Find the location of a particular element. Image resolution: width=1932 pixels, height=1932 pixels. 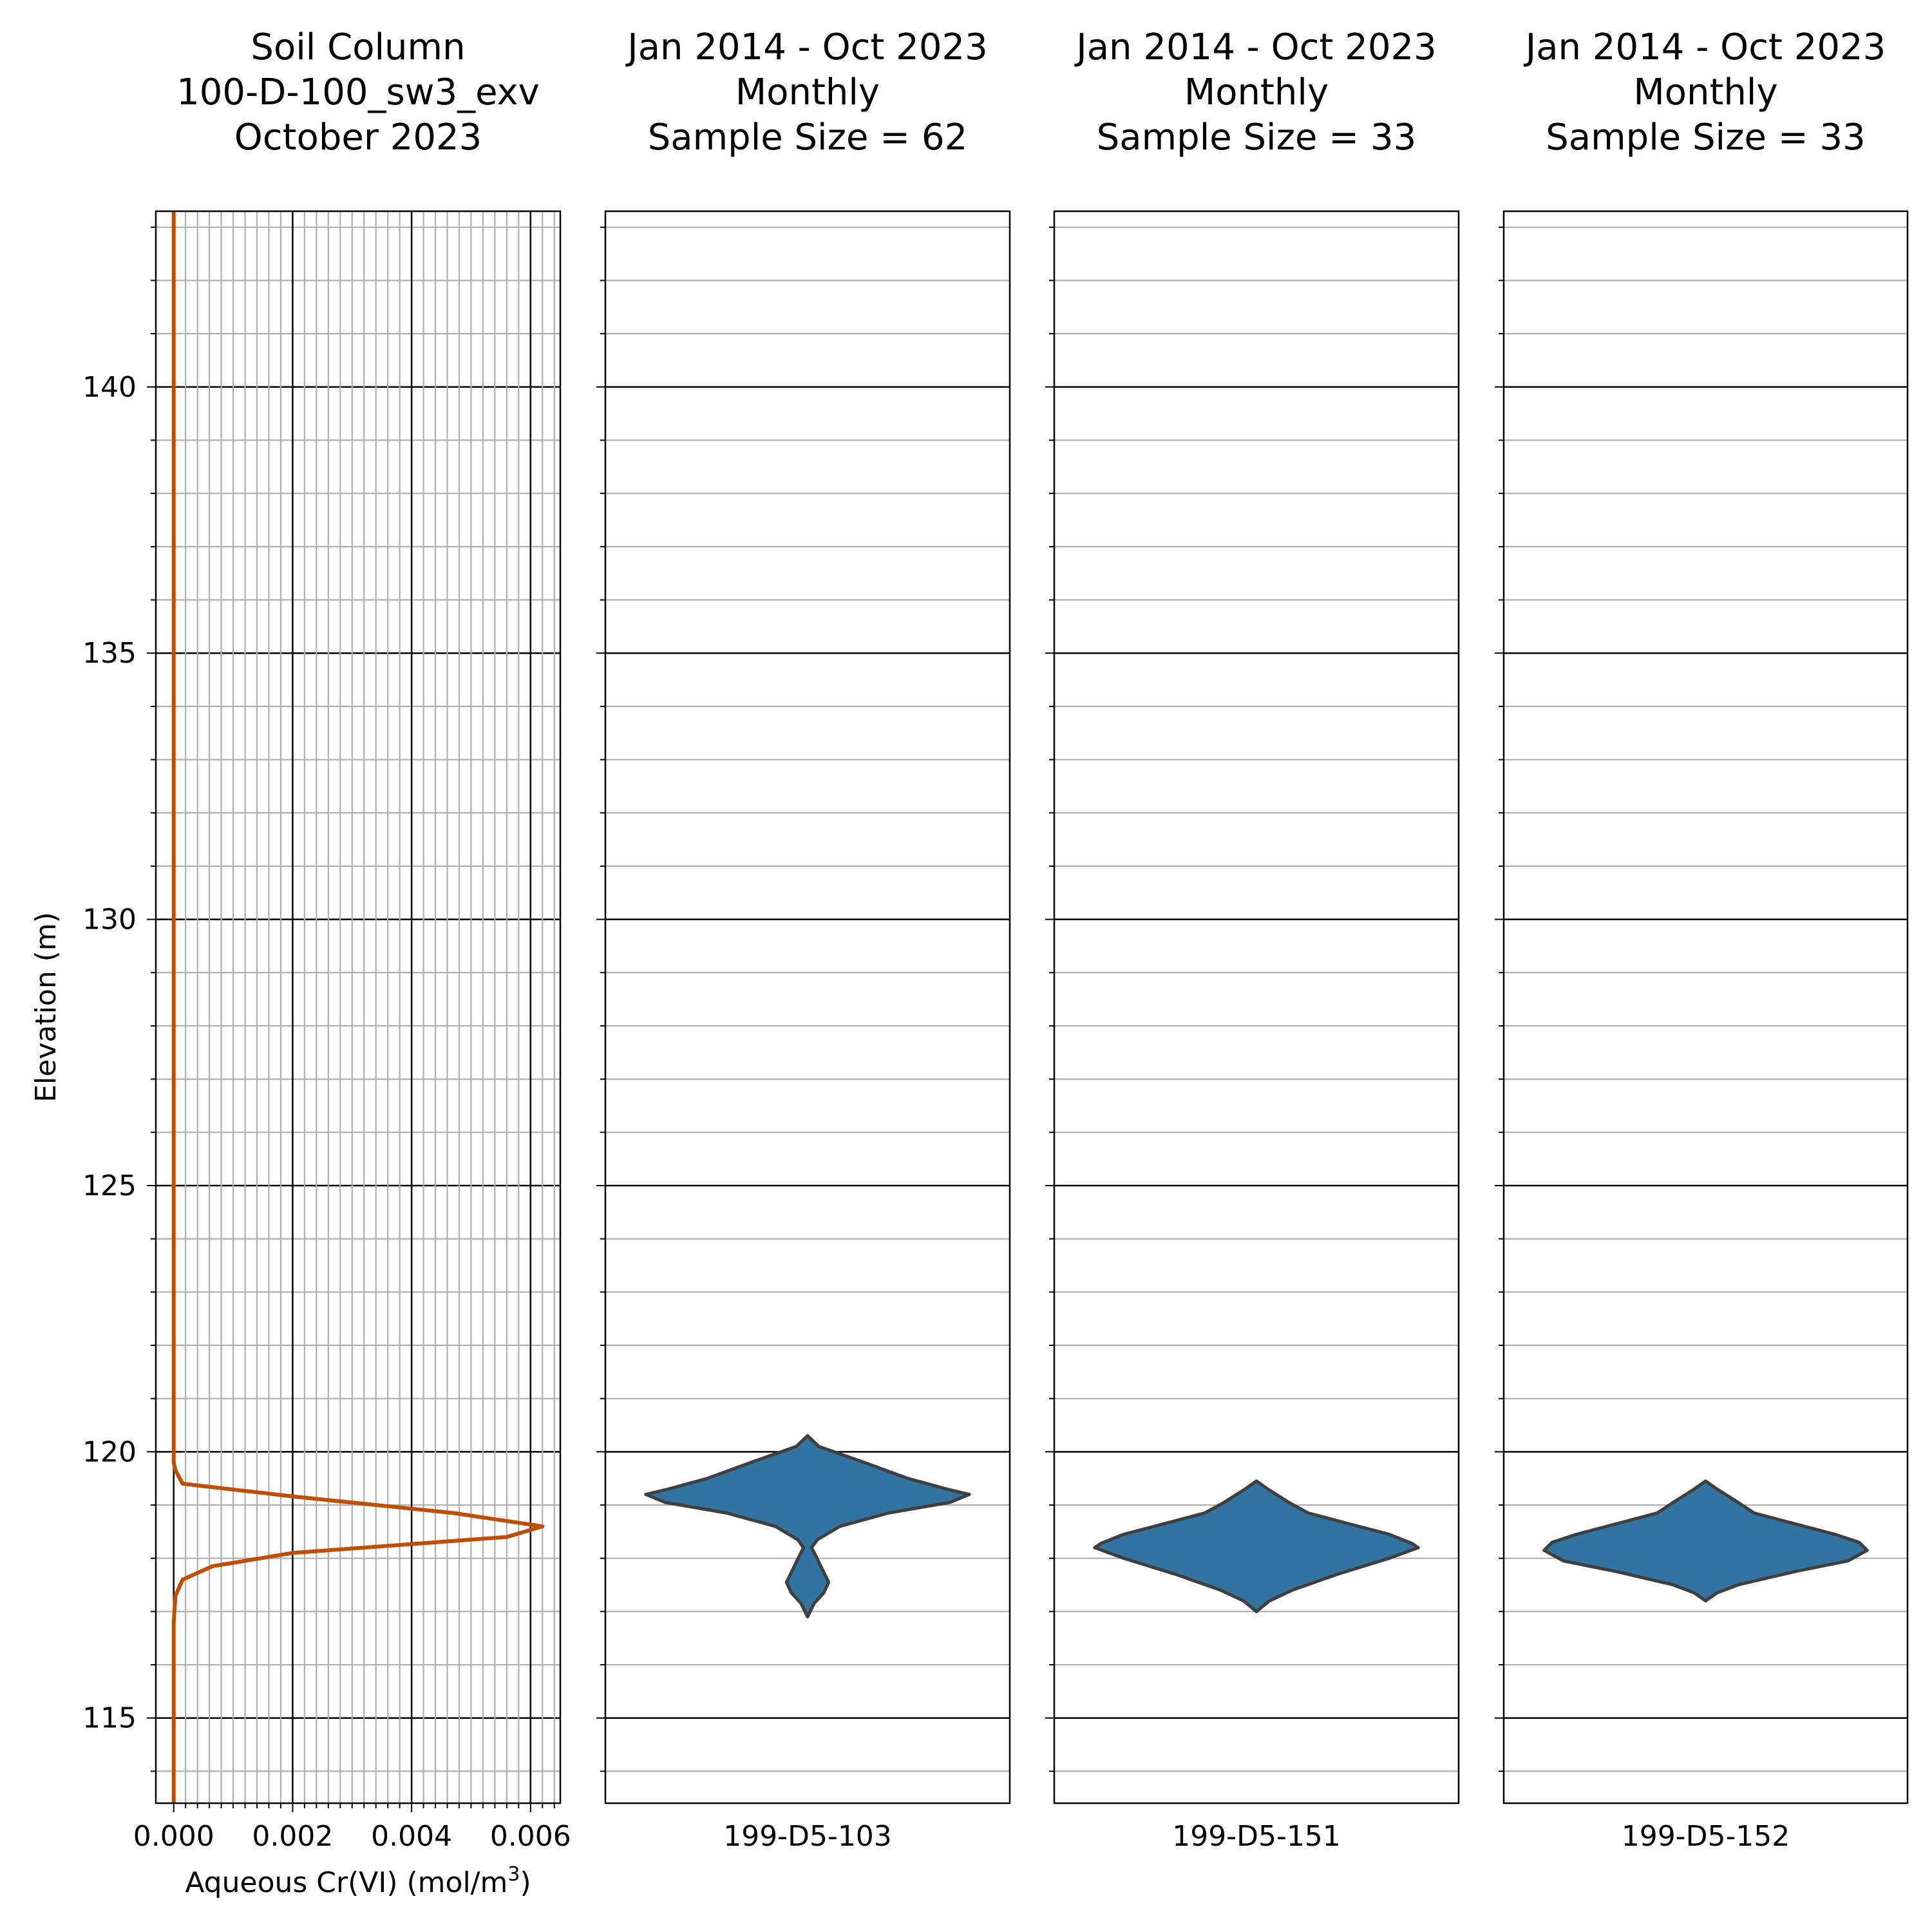

x-tick-label: 0.004 is located at coordinates (412, 1836).